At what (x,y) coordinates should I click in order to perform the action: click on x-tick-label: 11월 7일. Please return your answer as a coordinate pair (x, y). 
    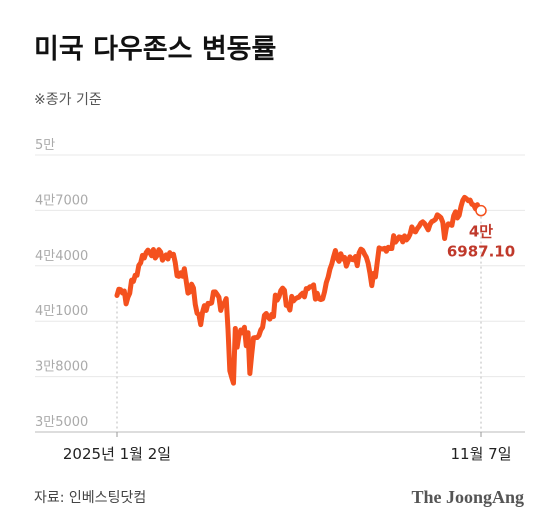
    Looking at the image, I should click on (481, 454).